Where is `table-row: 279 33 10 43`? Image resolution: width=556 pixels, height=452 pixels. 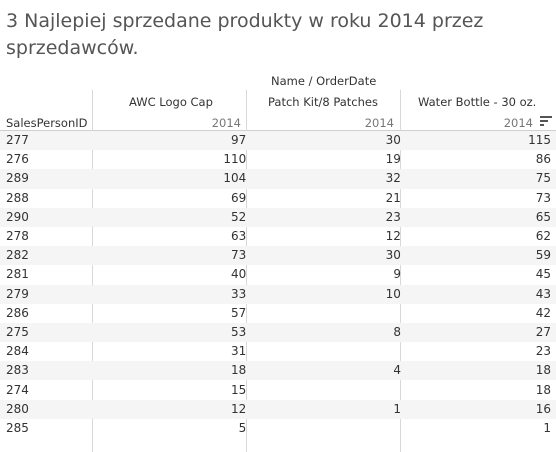 table-row: 279 33 10 43 is located at coordinates (278, 294).